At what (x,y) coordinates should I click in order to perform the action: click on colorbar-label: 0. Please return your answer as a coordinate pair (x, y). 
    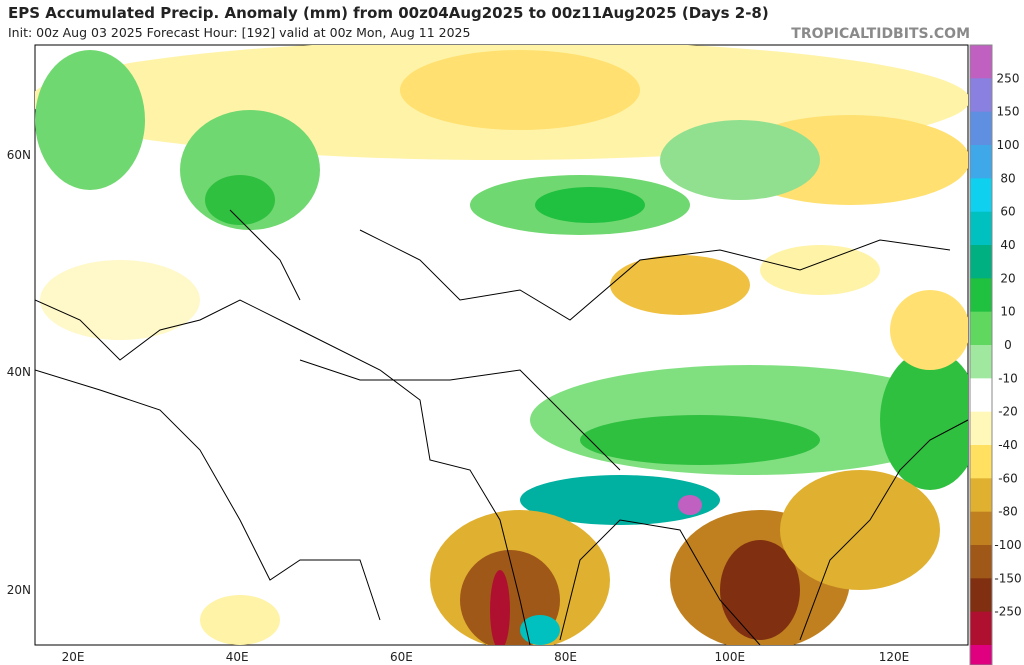
    Looking at the image, I should click on (1008, 345).